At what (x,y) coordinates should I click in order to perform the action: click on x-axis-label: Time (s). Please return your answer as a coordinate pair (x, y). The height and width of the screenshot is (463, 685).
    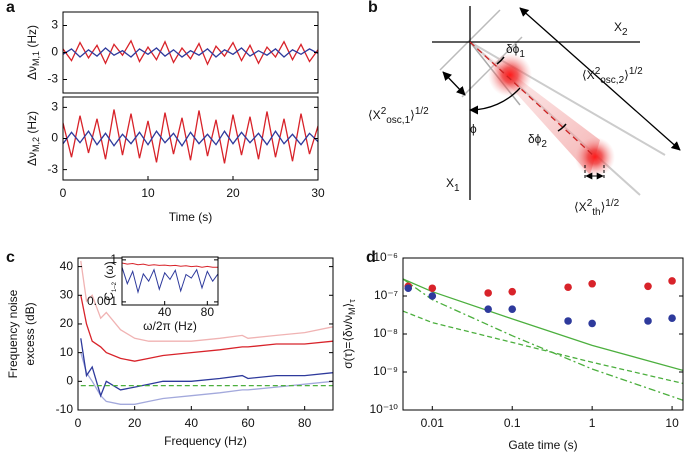
    Looking at the image, I should click on (191, 217).